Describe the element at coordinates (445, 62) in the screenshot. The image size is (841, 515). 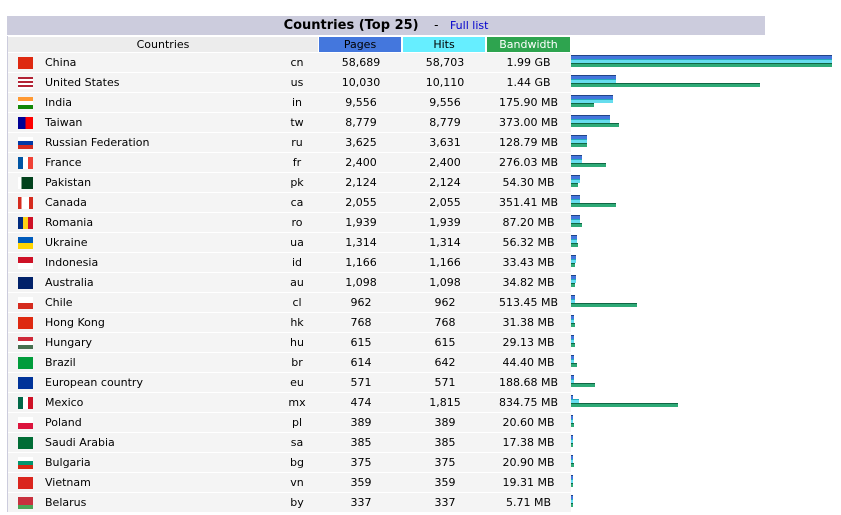
I see `hits-value: 58,703` at that location.